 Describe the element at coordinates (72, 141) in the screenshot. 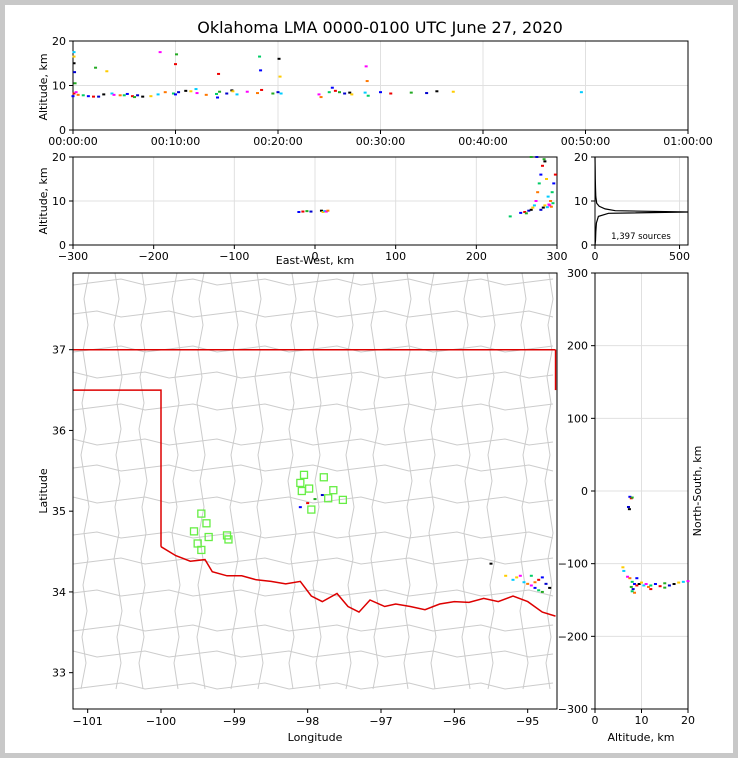

I see `x-tick-label: 00:00:00` at that location.